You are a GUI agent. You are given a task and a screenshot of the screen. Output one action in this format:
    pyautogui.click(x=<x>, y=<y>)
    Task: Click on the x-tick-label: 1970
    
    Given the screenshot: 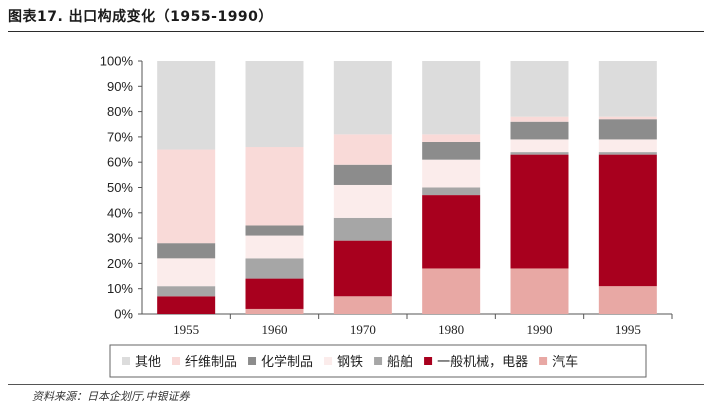 What is the action you would take?
    pyautogui.click(x=363, y=329)
    